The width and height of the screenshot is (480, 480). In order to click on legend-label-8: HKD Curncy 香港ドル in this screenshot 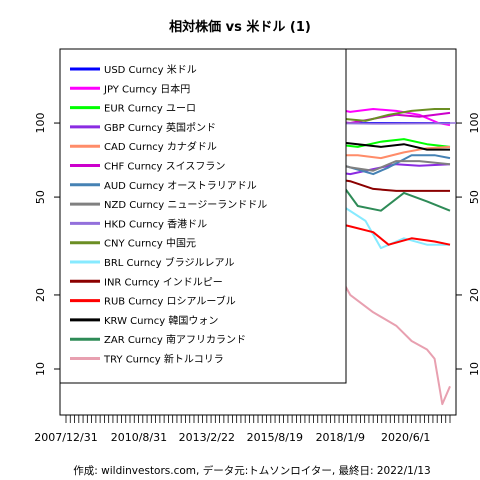, I will do `click(155, 224)`.